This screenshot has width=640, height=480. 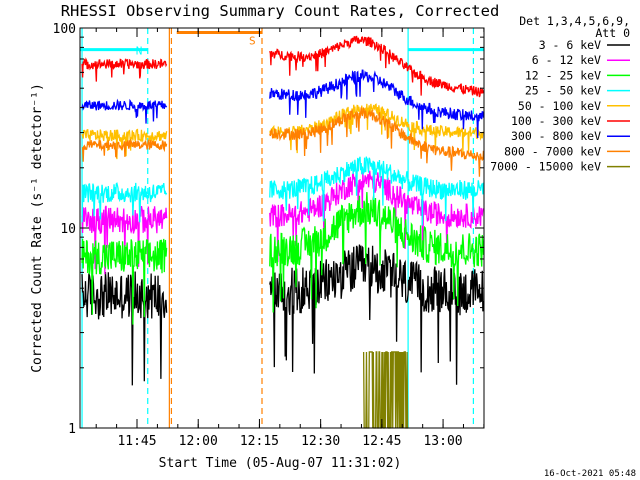 I want to click on x-axis-label: Start Time (05-Aug-07 11:31:02), so click(x=280, y=463).